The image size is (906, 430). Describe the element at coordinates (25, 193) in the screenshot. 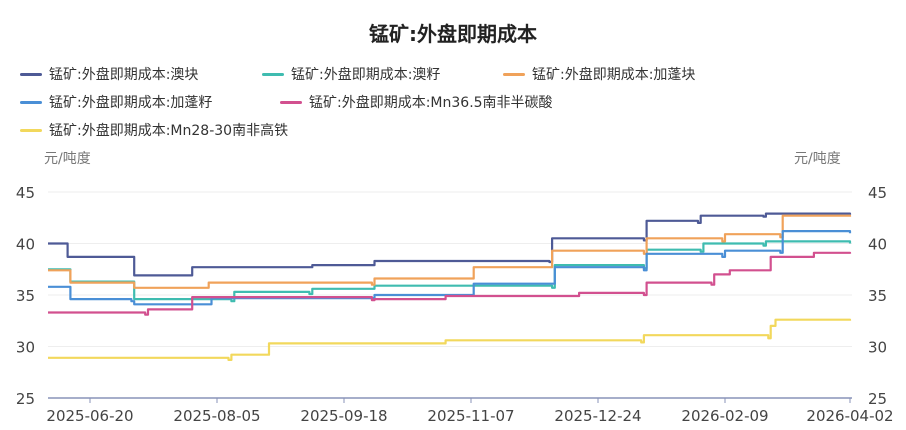

I see `y-tick-left: 45` at that location.